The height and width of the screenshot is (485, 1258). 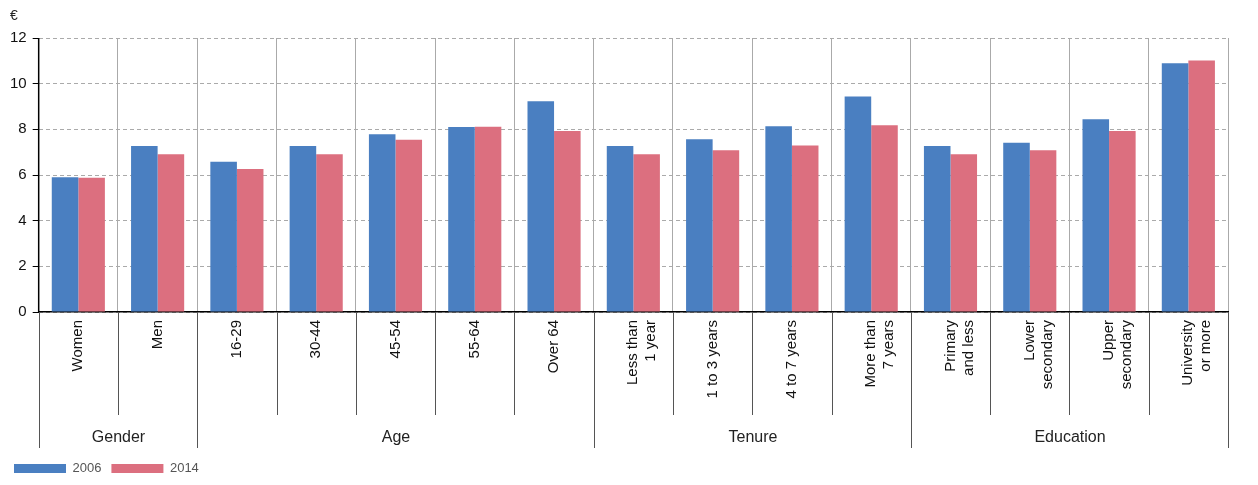 I want to click on x-tick-label: 30-44, so click(x=315, y=339).